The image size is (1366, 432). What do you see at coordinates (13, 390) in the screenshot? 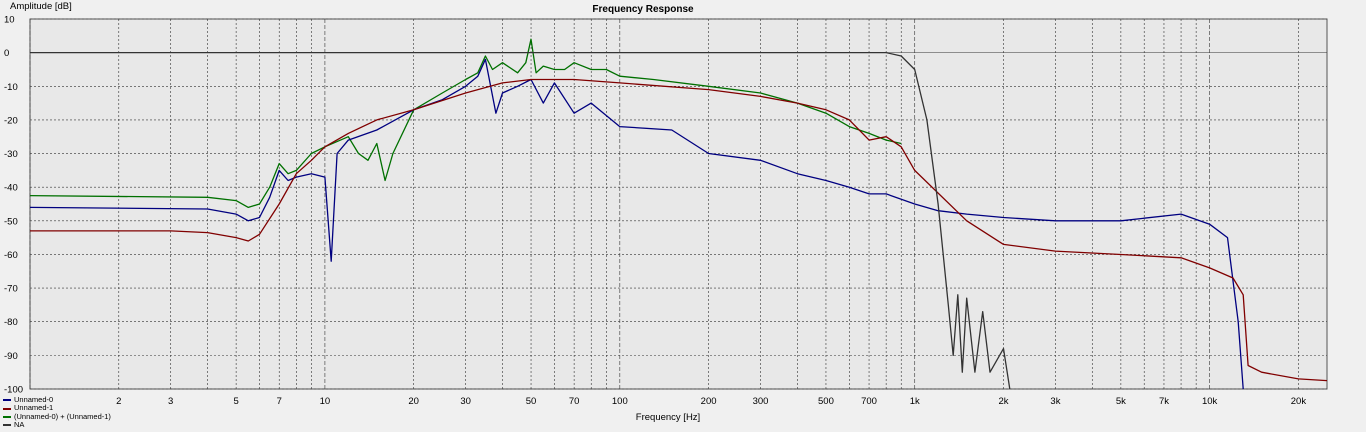
I see `y-tick-label: -100` at bounding box center [13, 390].